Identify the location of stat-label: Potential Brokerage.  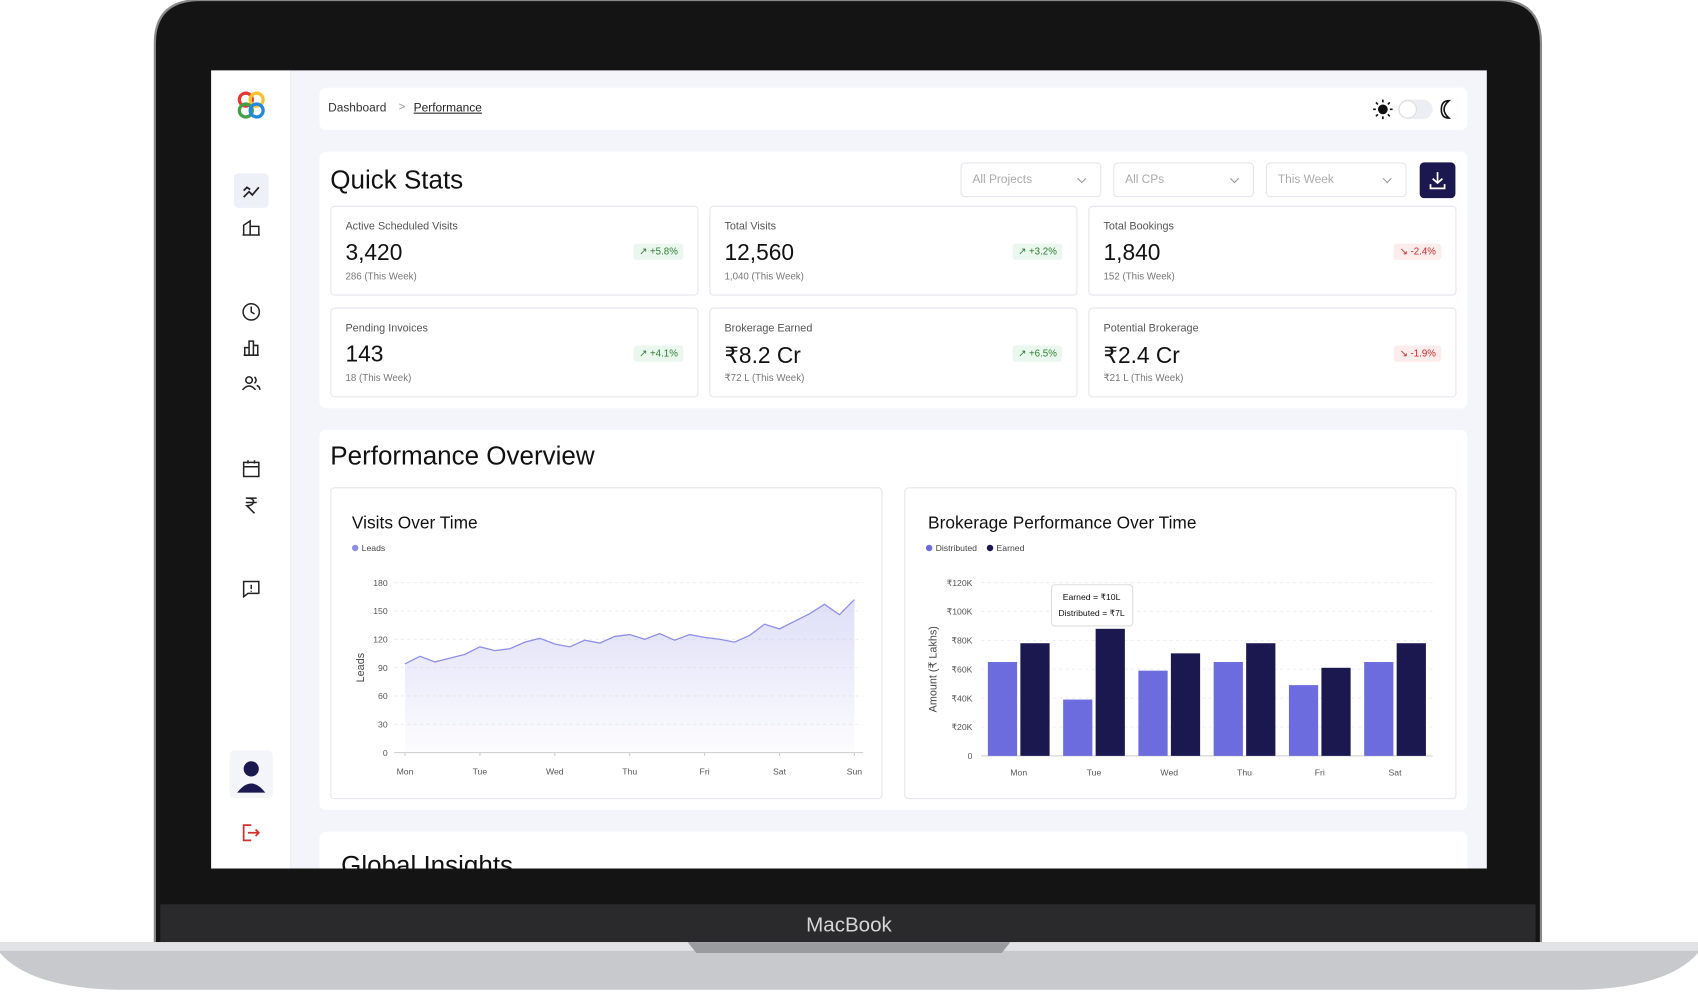
(1151, 328).